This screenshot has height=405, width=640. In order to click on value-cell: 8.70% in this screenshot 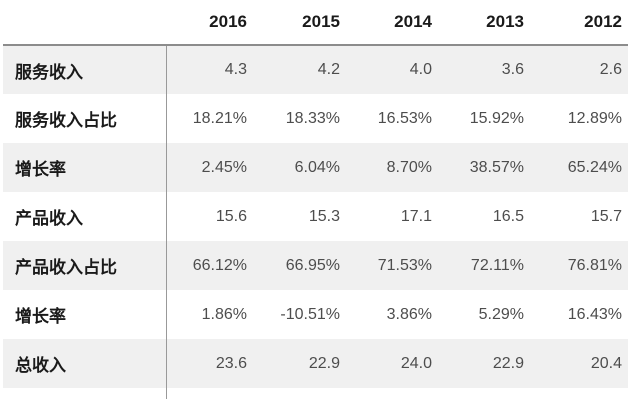, I will do `click(409, 167)`.